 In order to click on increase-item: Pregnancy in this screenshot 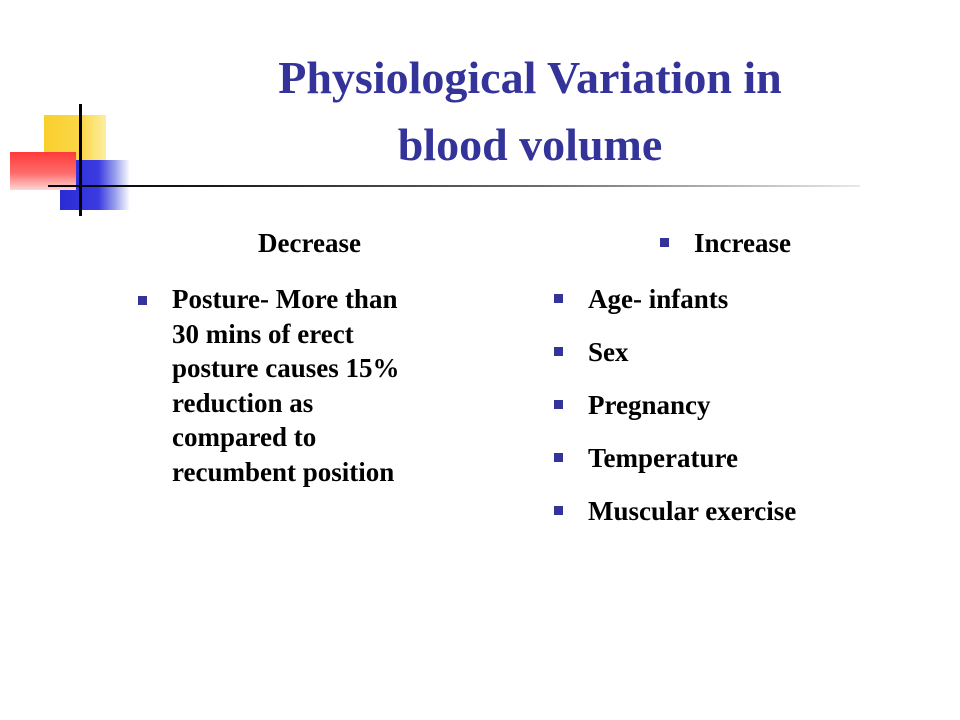, I will do `click(649, 405)`.